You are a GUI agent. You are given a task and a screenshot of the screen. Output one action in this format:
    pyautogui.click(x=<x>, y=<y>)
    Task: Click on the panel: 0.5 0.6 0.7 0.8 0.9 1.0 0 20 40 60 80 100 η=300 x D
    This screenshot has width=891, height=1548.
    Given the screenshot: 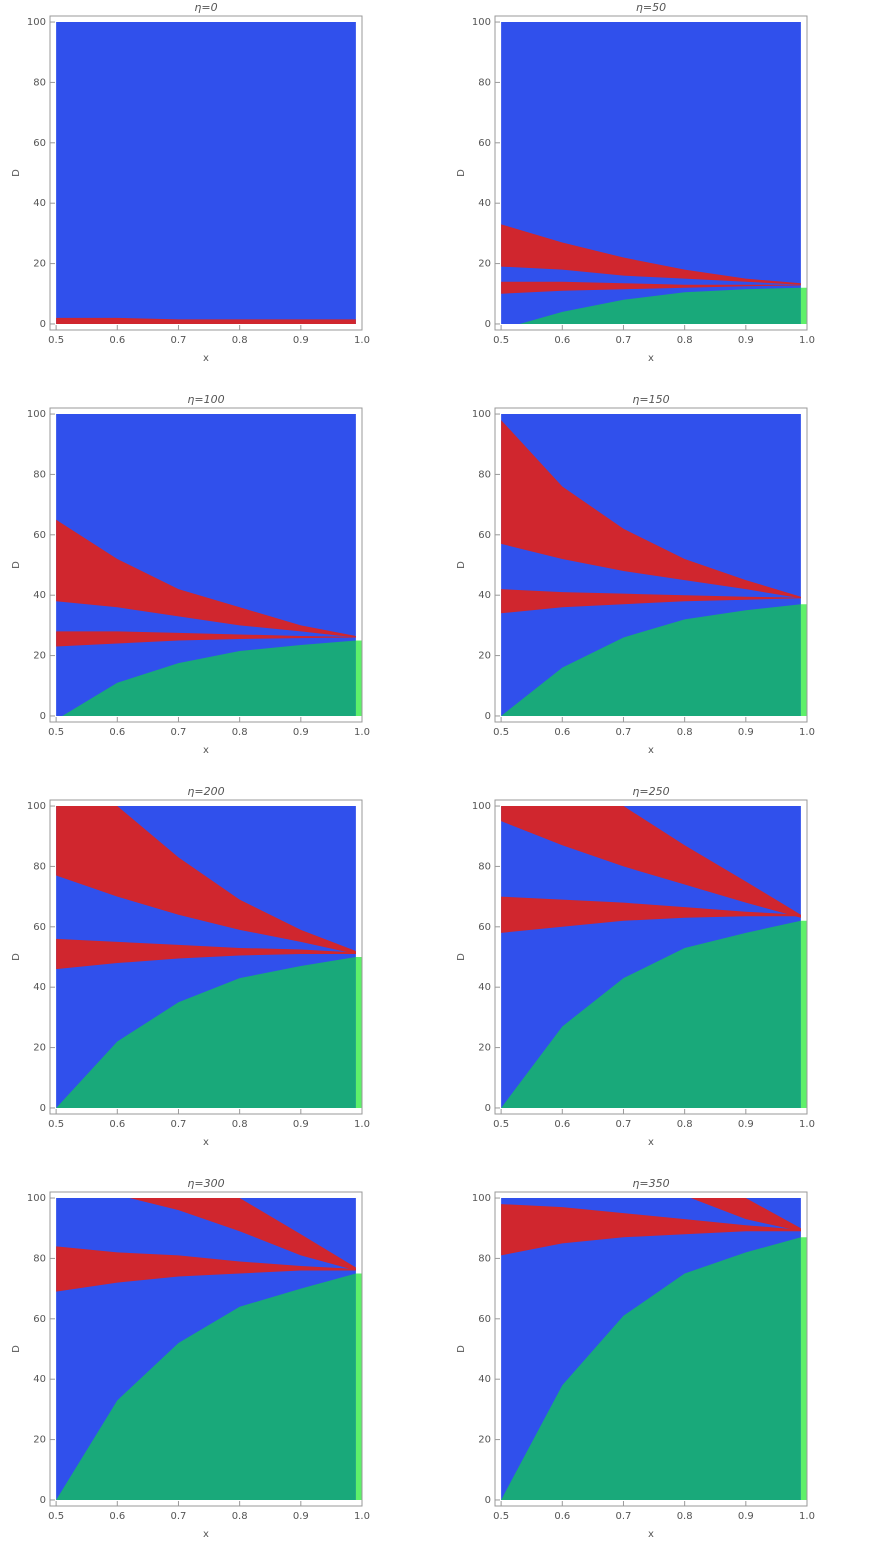 What is the action you would take?
    pyautogui.click(x=190, y=1358)
    